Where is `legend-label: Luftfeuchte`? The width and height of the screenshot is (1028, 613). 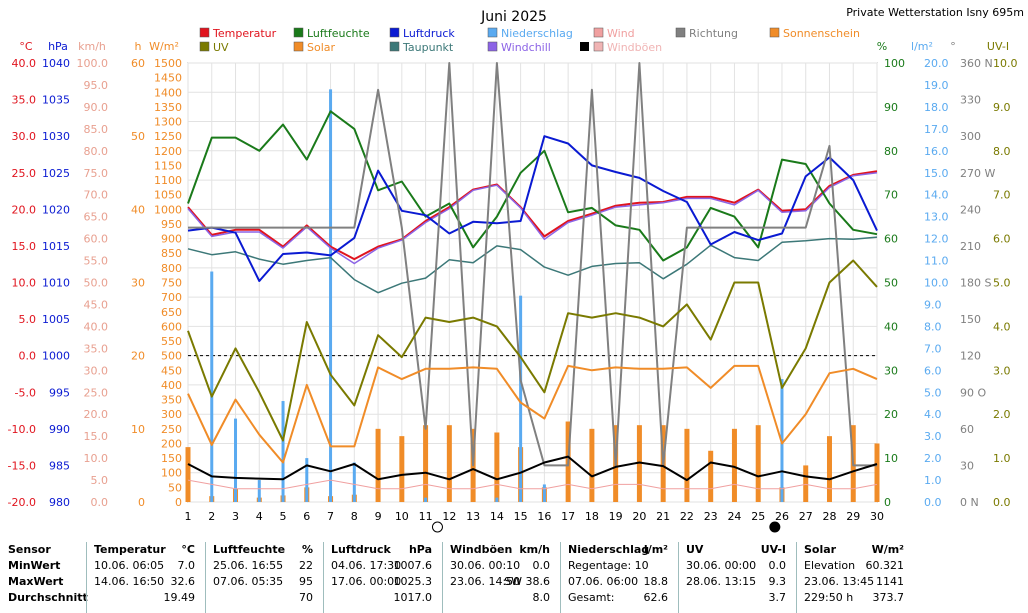 legend-label: Luftfeuchte is located at coordinates (338, 33).